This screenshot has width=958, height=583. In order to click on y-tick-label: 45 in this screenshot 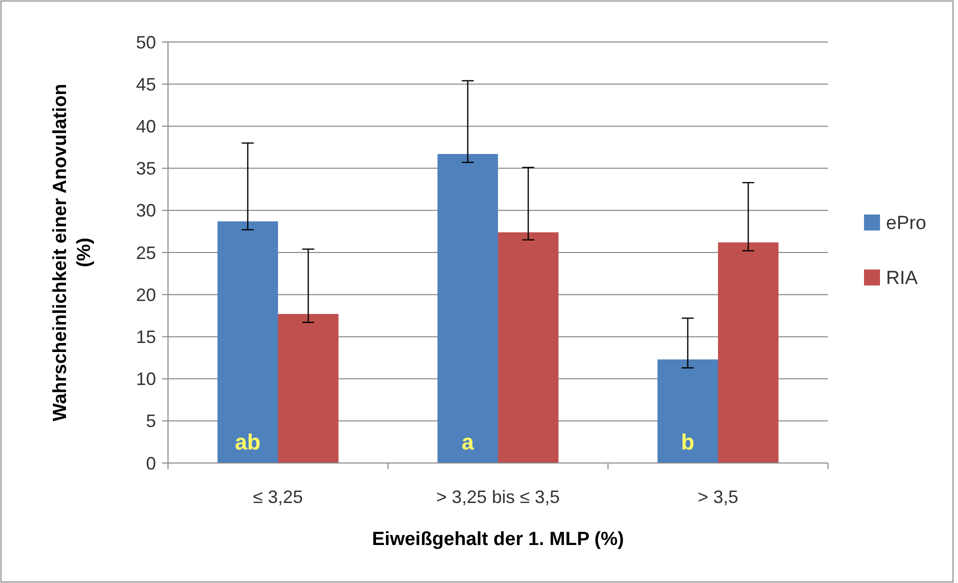, I will do `click(146, 84)`.